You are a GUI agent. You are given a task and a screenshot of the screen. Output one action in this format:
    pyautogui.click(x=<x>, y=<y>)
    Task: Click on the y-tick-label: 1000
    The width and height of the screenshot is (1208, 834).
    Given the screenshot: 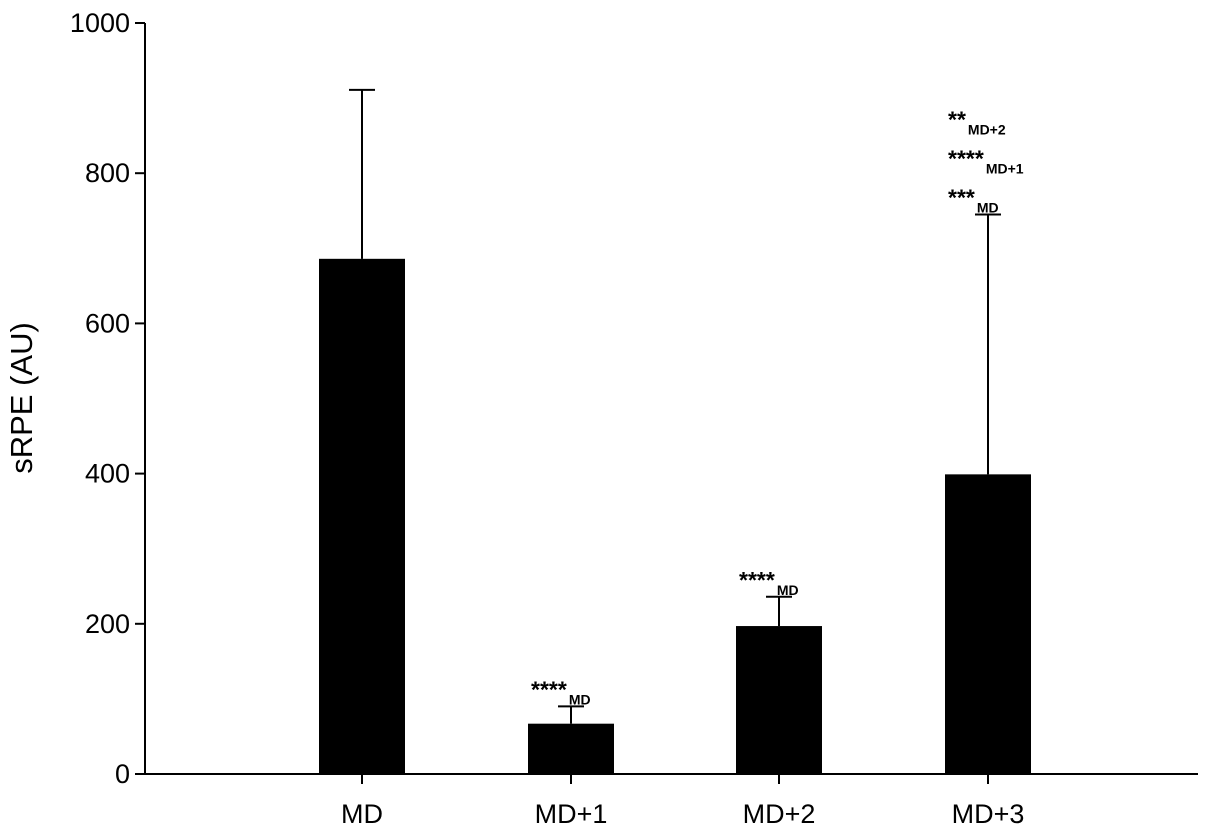 What is the action you would take?
    pyautogui.click(x=100, y=23)
    